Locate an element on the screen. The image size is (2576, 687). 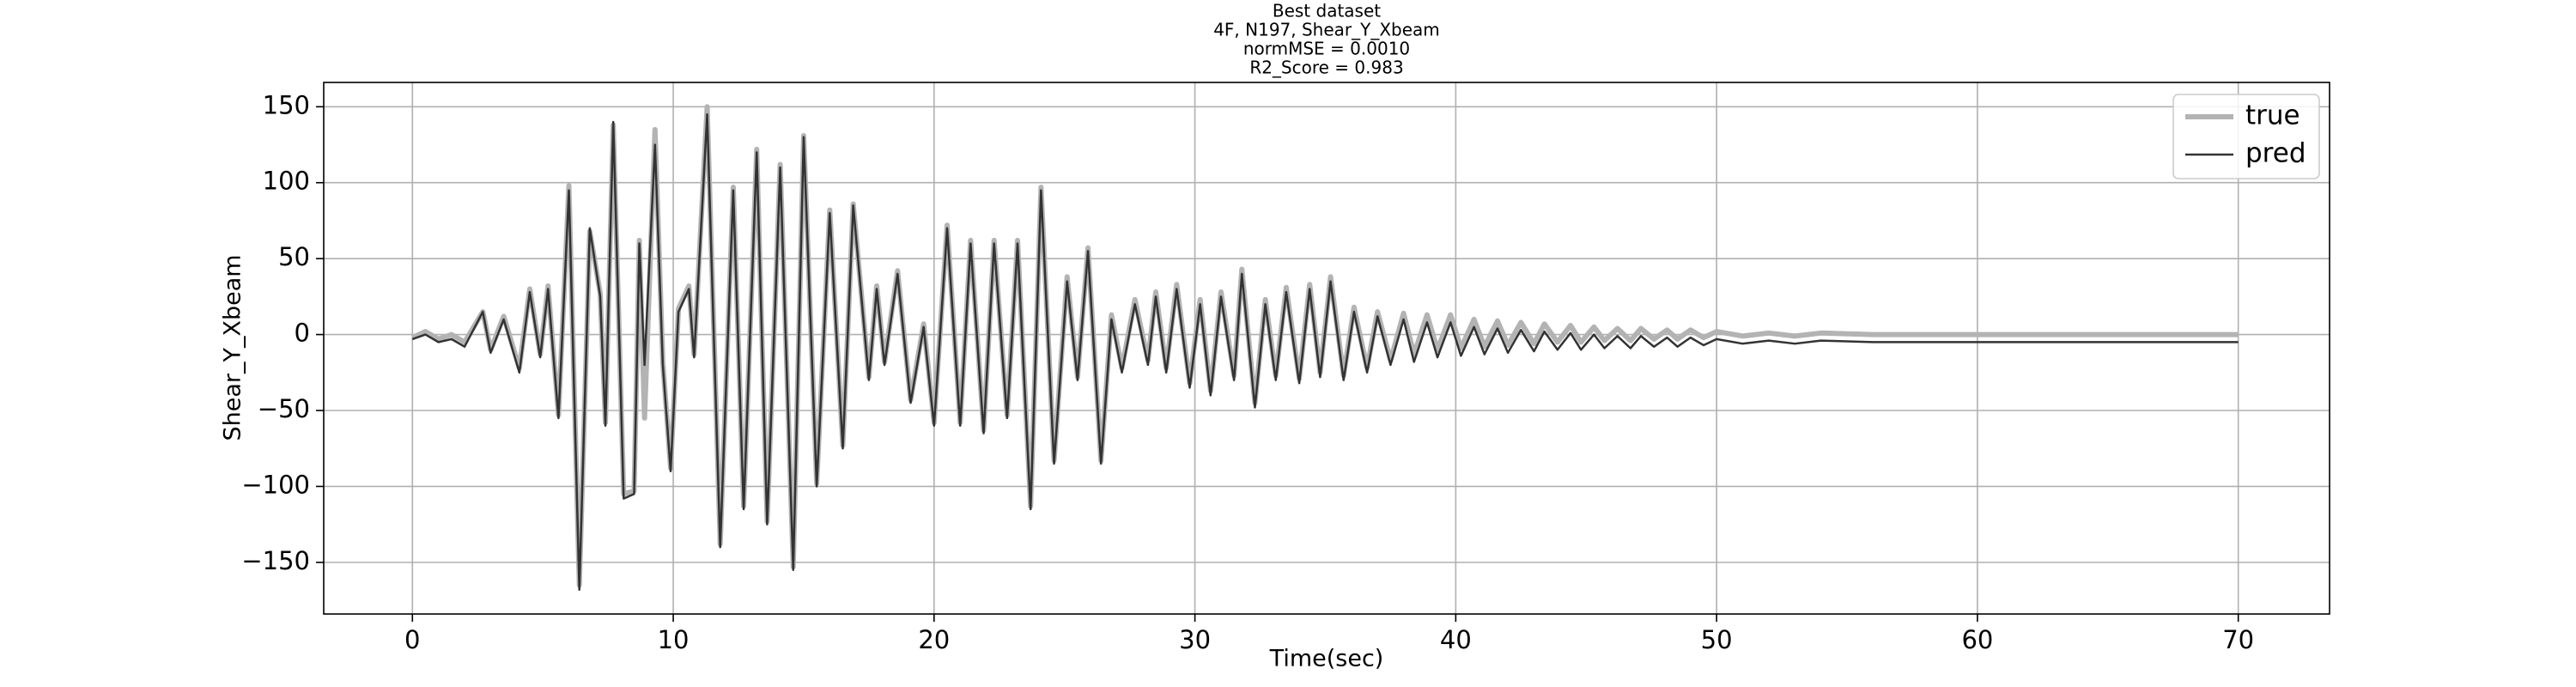
legend-label: pred is located at coordinates (2275, 153).